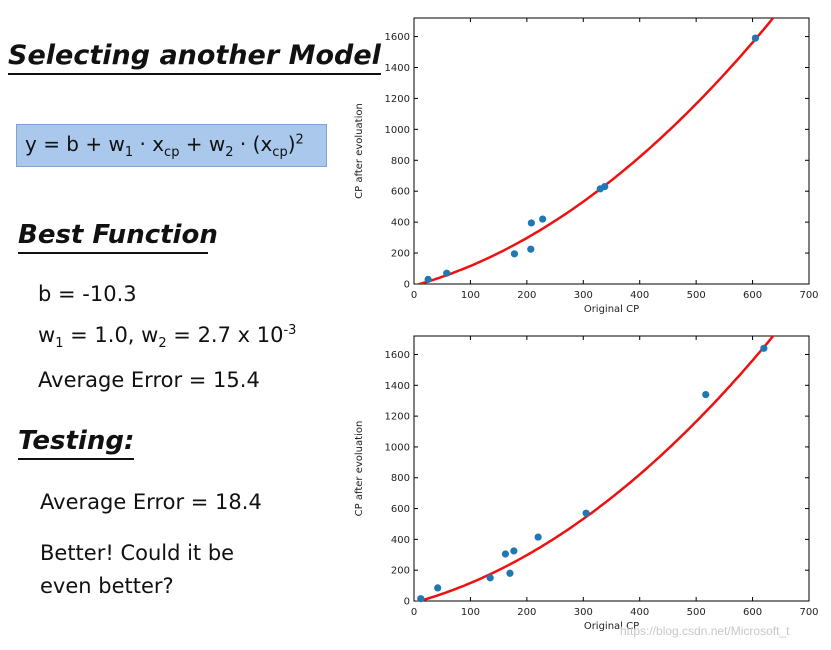 The width and height of the screenshot is (831, 650). Describe the element at coordinates (118, 237) in the screenshot. I see `best-function-heading: Best Function` at that location.